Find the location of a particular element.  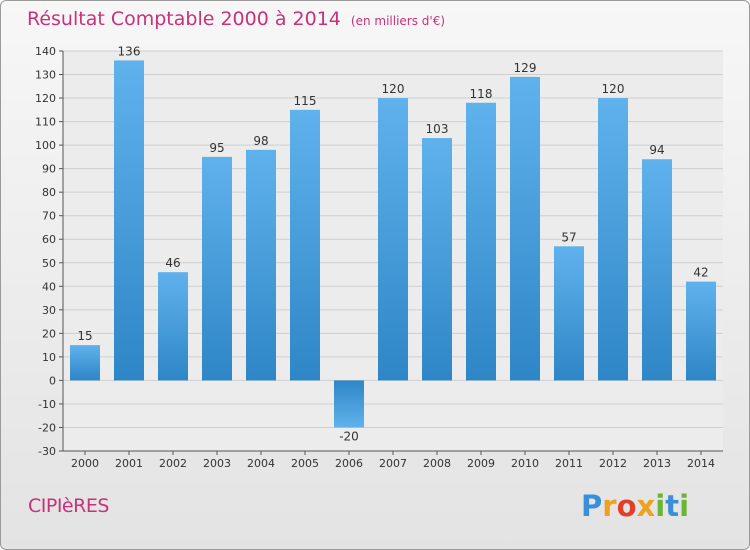

y-tick-label: 80 is located at coordinates (49, 192).